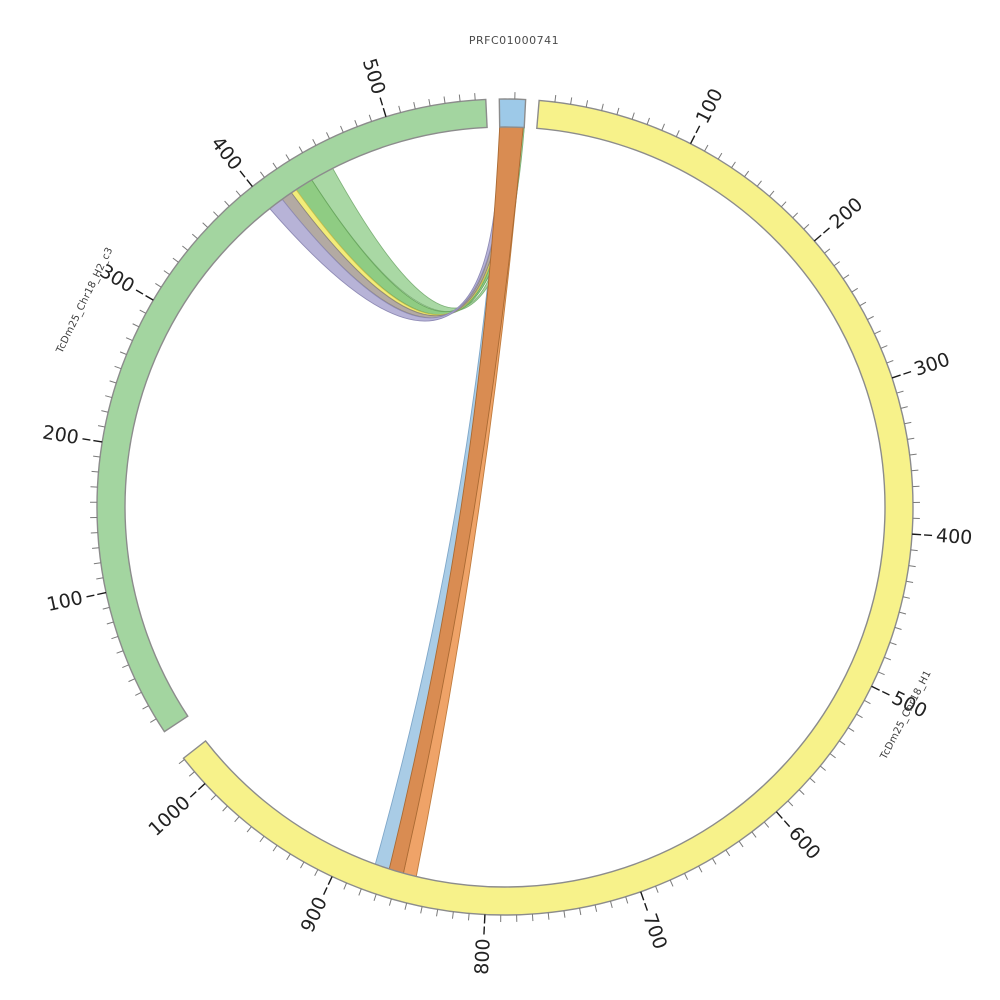  I want to click on tick-label-TcDm25_Chr18_H2_c3-100: 100, so click(65, 601).